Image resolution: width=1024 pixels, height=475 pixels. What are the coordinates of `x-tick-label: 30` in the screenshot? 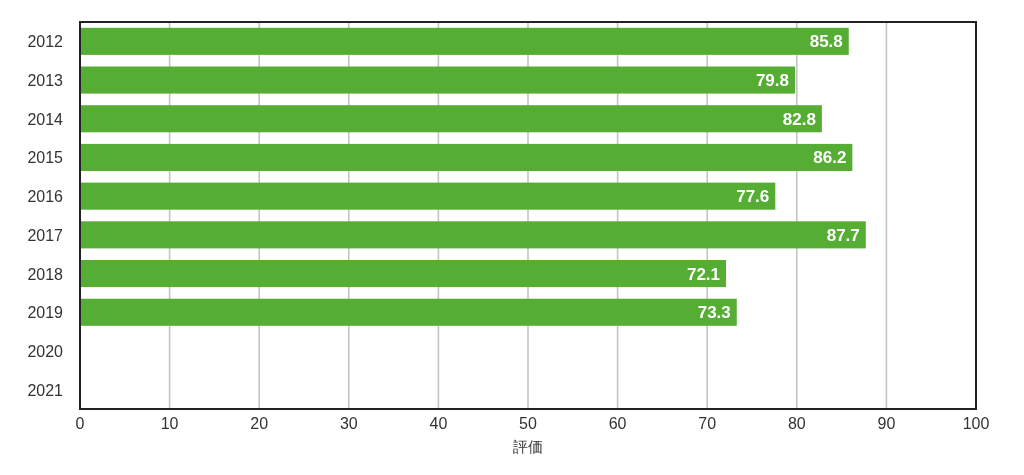 It's located at (348, 423).